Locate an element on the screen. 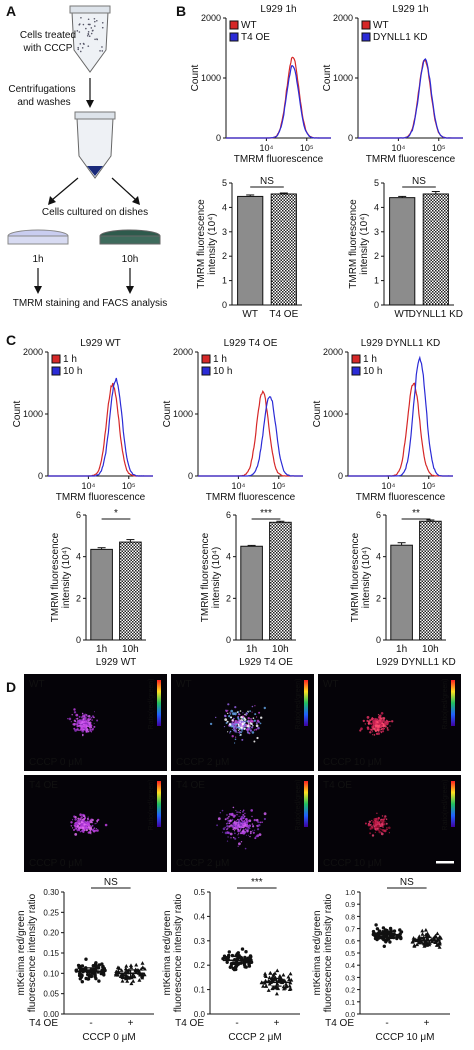  significance-label: NS is located at coordinates (407, 882).